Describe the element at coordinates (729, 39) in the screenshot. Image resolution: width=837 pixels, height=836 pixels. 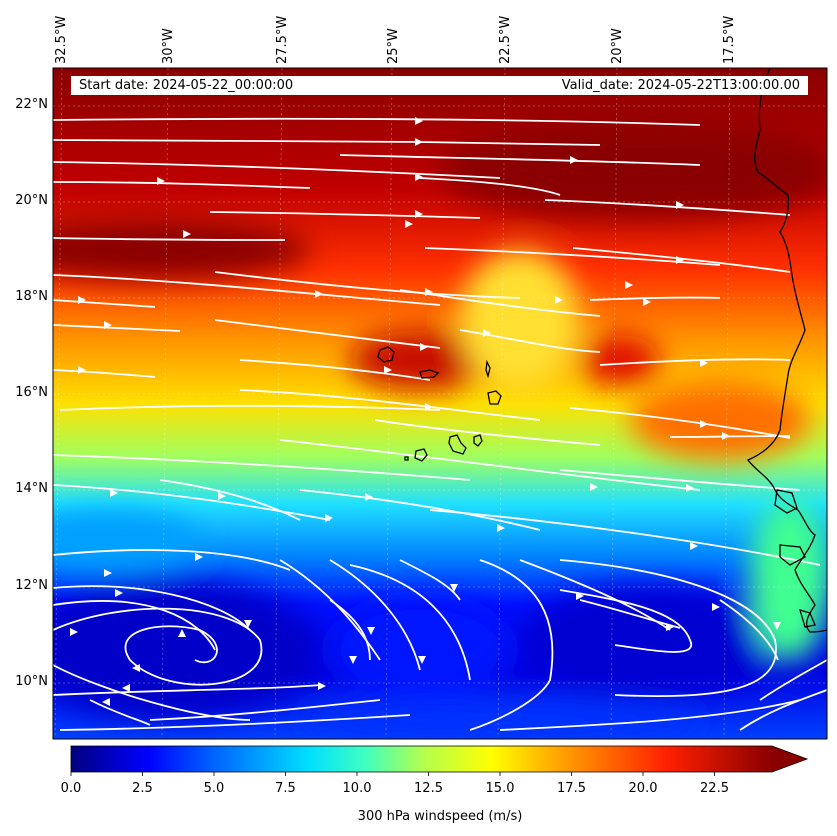
I see `lon-label: 17.5°W` at that location.